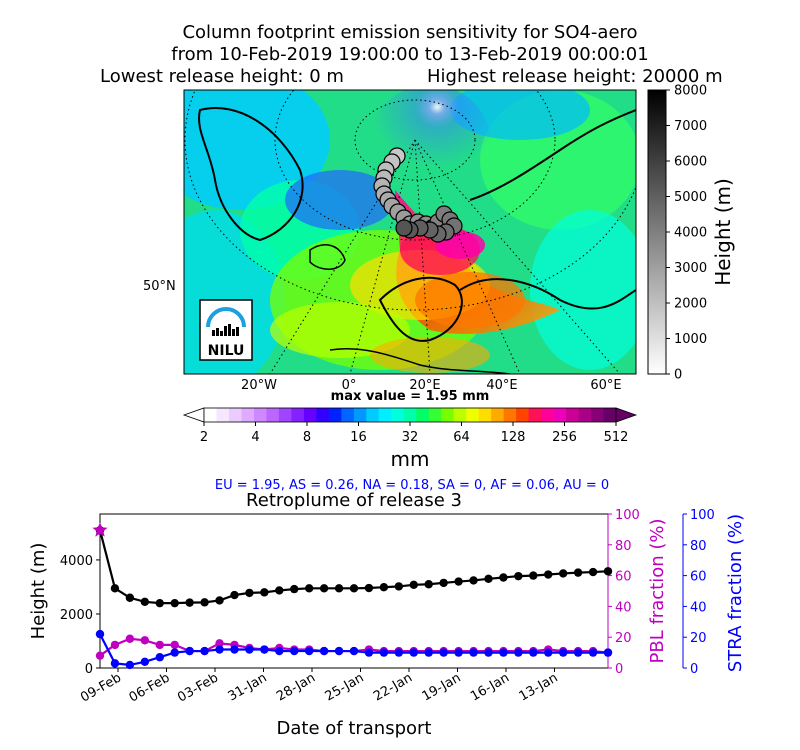  Describe the element at coordinates (490, 687) in the screenshot. I see `x-tick-label: 16-Jan` at that location.